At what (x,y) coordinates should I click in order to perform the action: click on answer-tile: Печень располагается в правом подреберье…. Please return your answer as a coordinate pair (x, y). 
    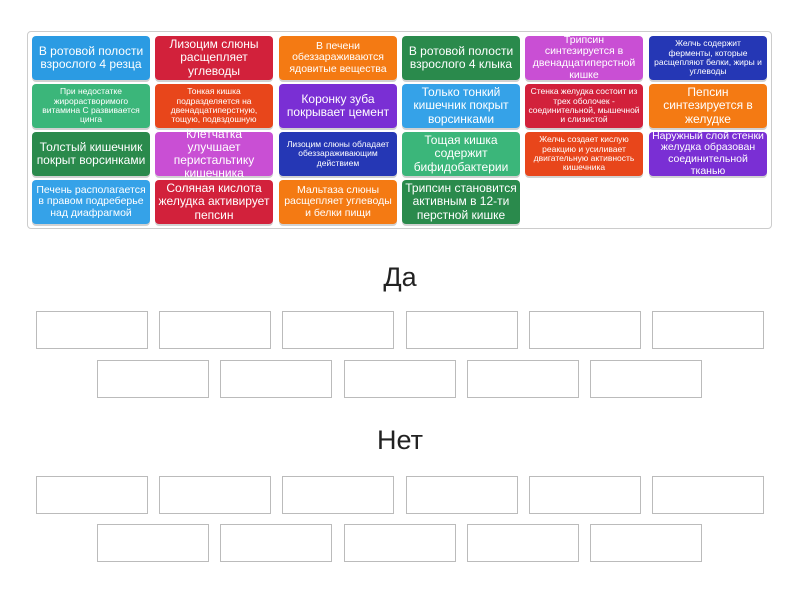
    Looking at the image, I should click on (91, 202).